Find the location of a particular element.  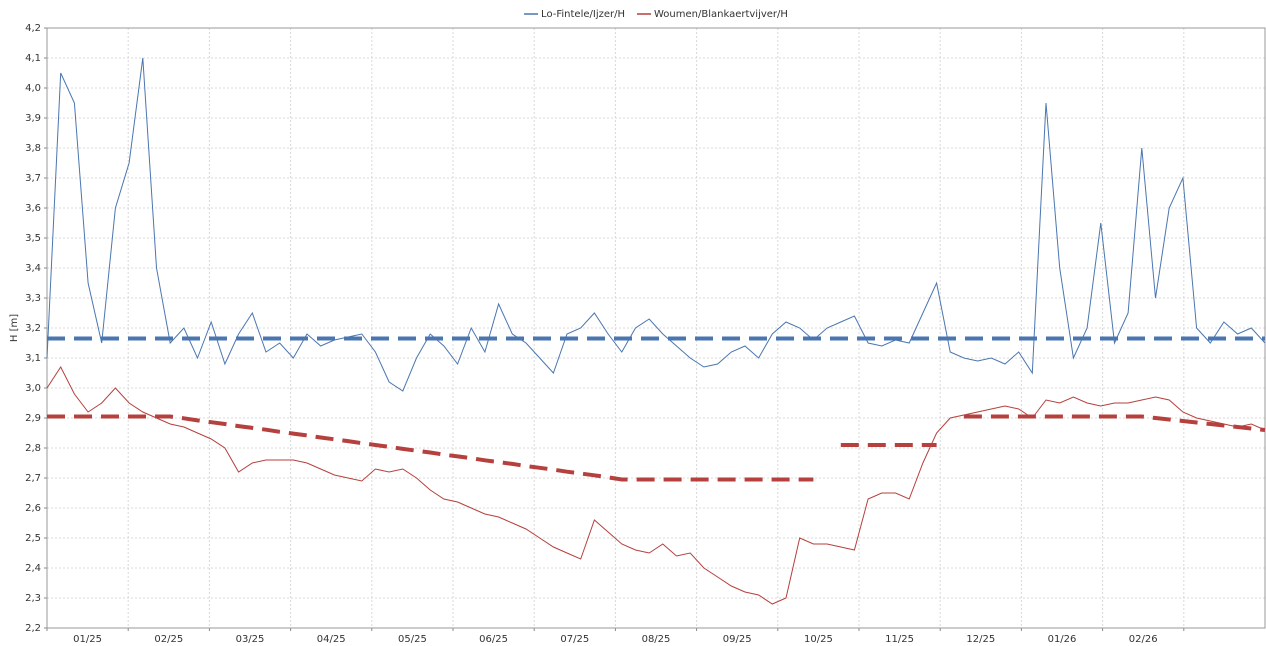

legend-label: Lo-Fintele/Ijzer/H is located at coordinates (583, 14).